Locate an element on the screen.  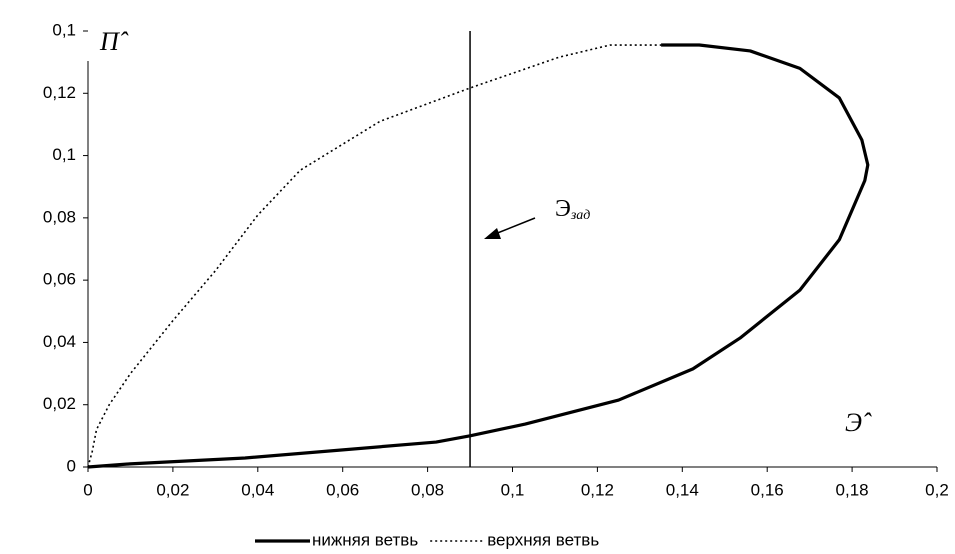
x-tick-label: 0,12 is located at coordinates (597, 489).